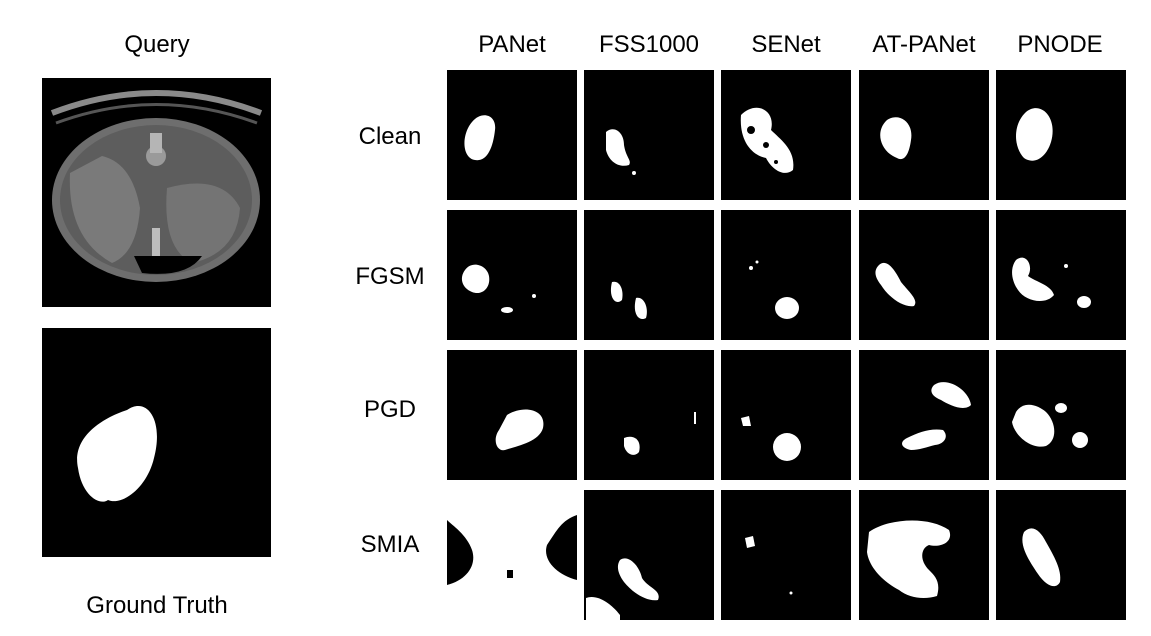 Image resolution: width=1151 pixels, height=636 pixels. What do you see at coordinates (1061, 275) in the screenshot?
I see `mask-fgsm-pnode` at bounding box center [1061, 275].